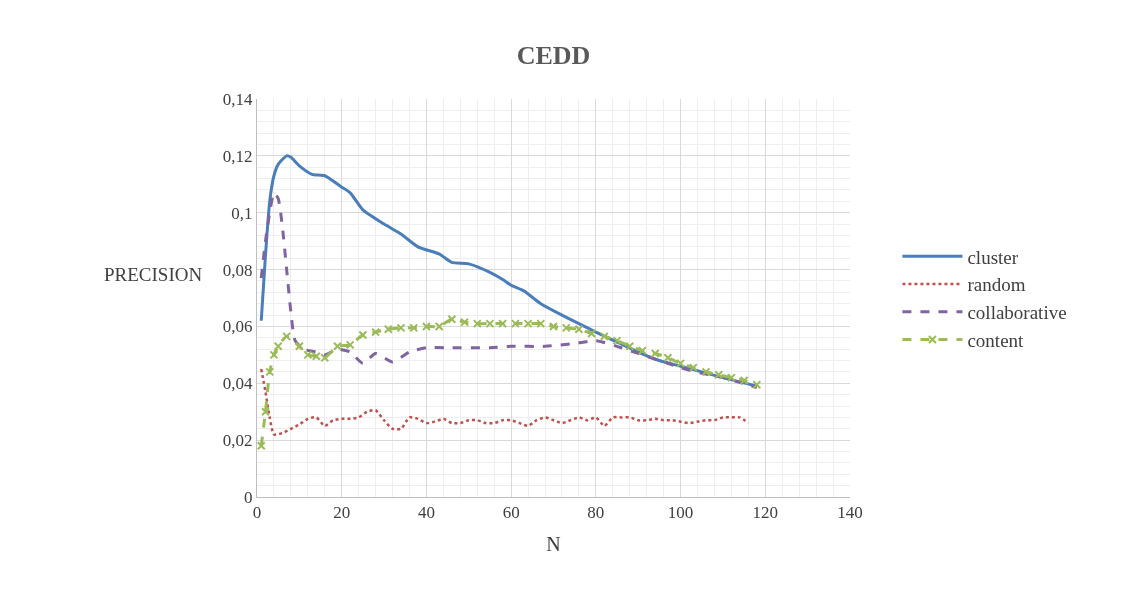 The width and height of the screenshot is (1141, 610). Describe the element at coordinates (553, 55) in the screenshot. I see `chart-title: CEDD` at that location.